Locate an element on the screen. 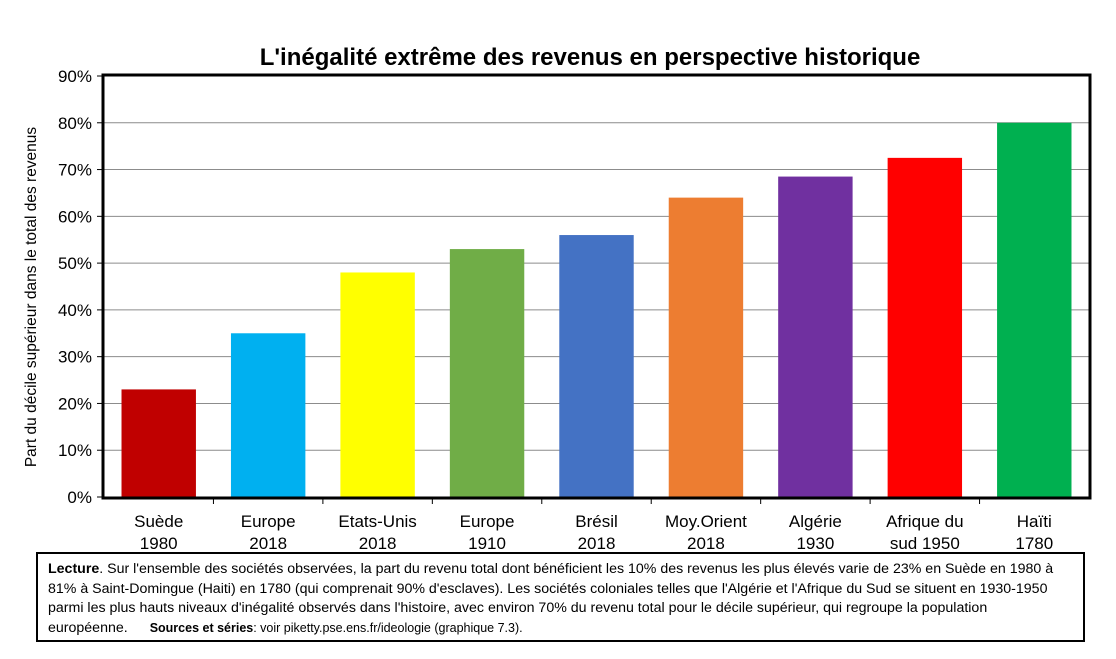 The width and height of the screenshot is (1116, 659). y-tick-label: 10% is located at coordinates (75, 450).